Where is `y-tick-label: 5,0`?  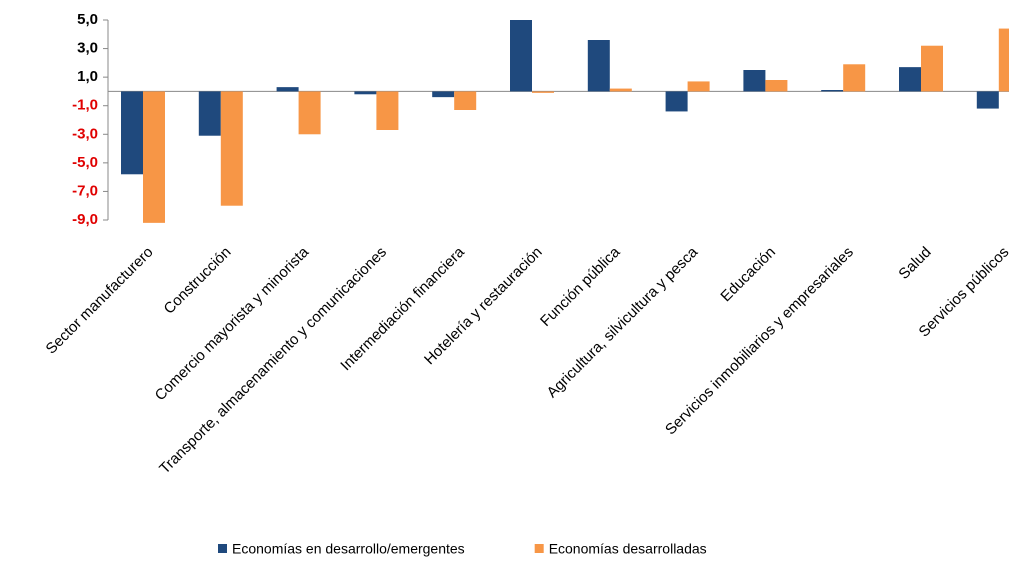
y-tick-label: 5,0 is located at coordinates (87, 19).